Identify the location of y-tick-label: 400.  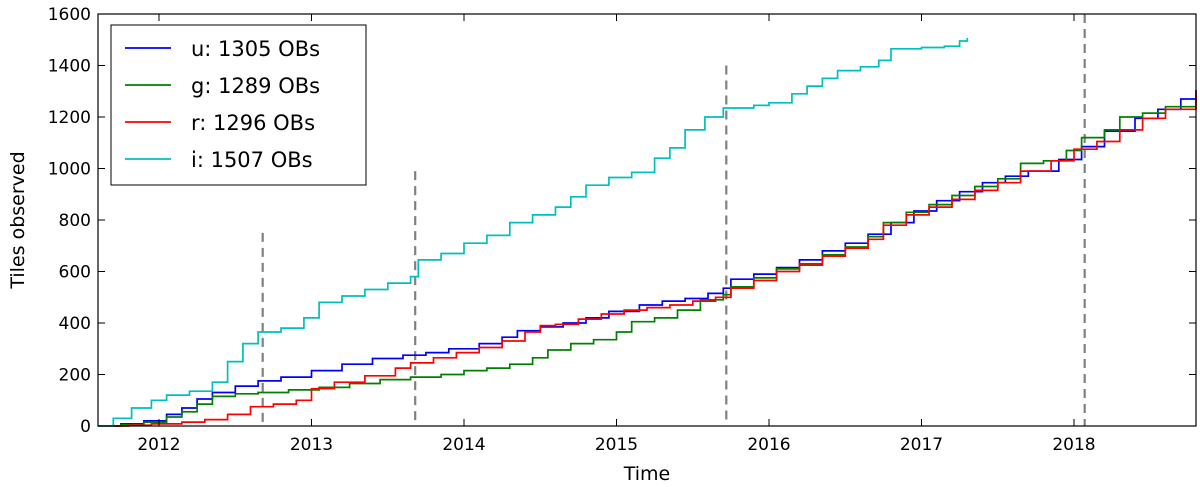
(75, 324).